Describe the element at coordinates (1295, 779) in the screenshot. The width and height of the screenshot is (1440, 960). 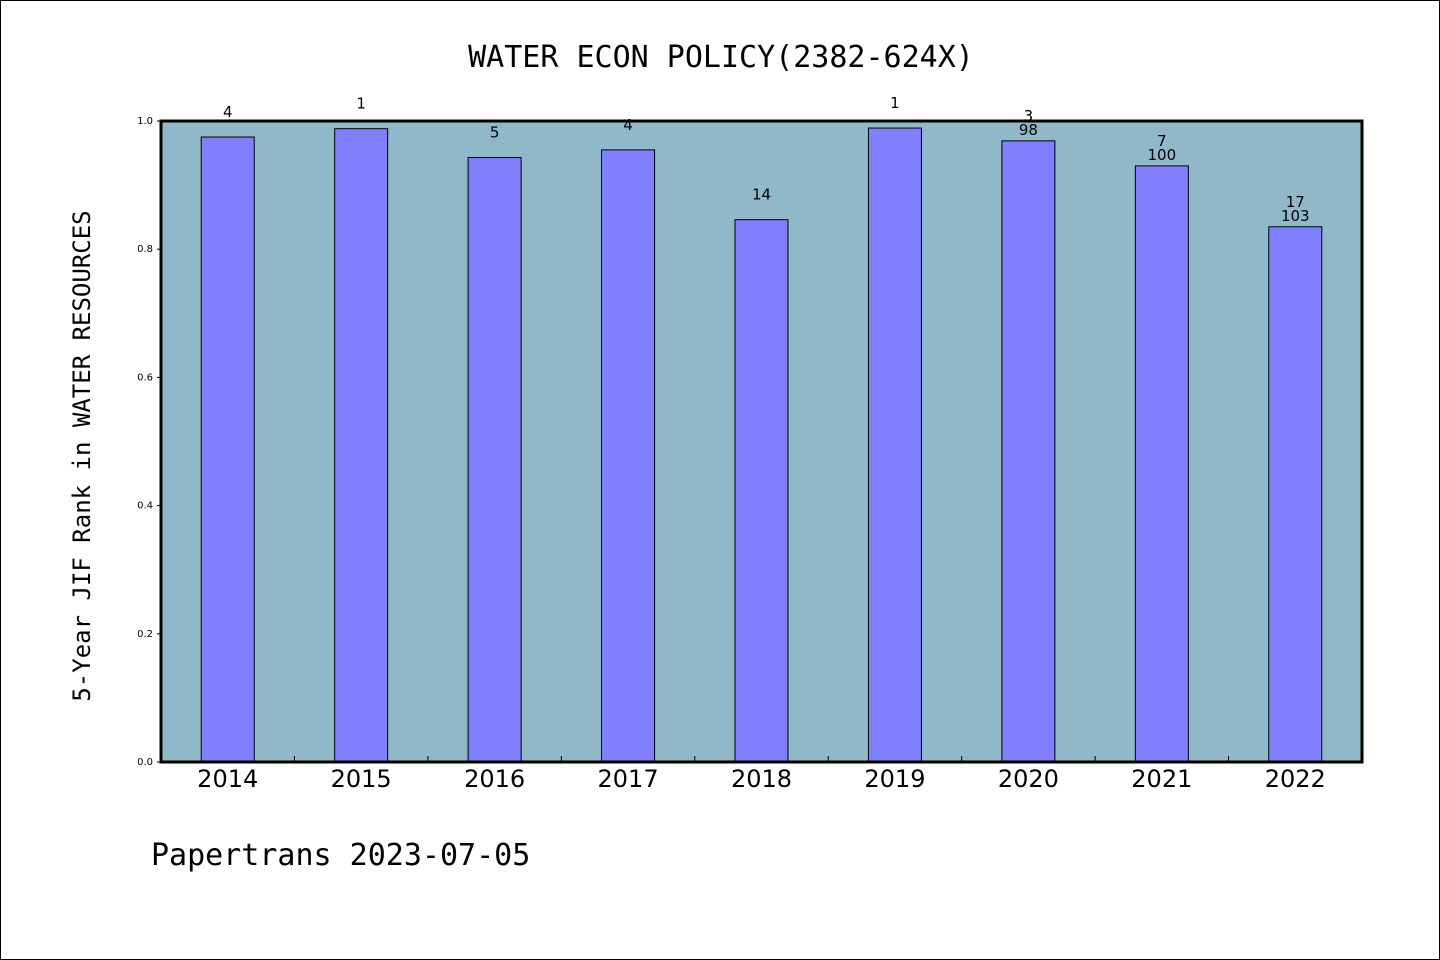
I see `x-tick-label: 2022` at that location.